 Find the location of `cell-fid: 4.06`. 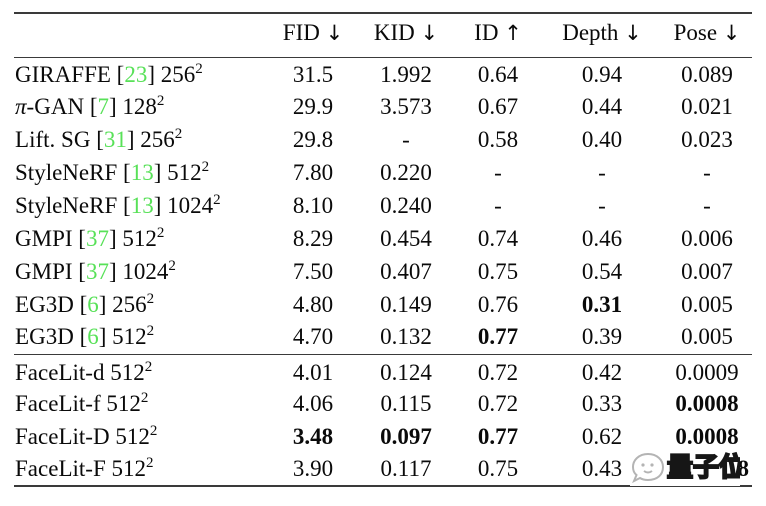

cell-fid: 4.06 is located at coordinates (313, 403).